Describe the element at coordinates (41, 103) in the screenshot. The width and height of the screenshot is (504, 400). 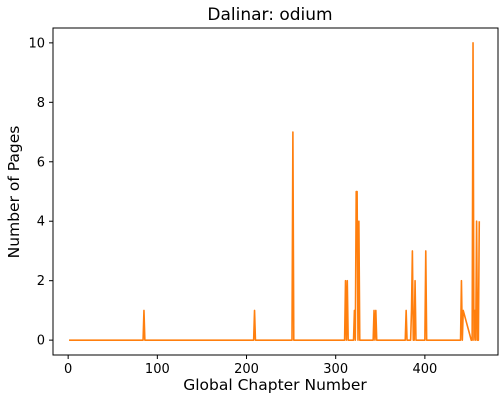
I see `y-tick-label: 8` at that location.